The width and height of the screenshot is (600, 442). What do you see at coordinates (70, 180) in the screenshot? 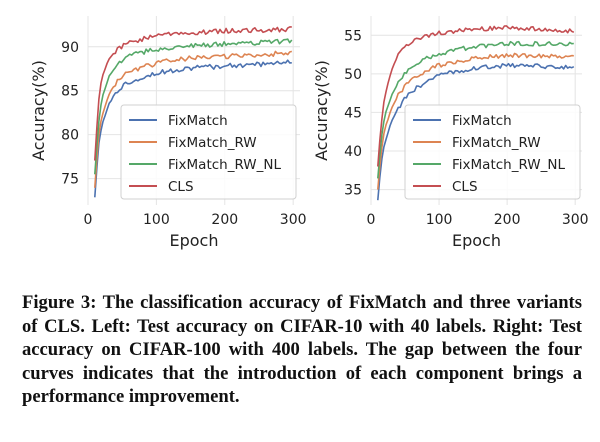
I see `y-tick-label: 75` at bounding box center [70, 180].